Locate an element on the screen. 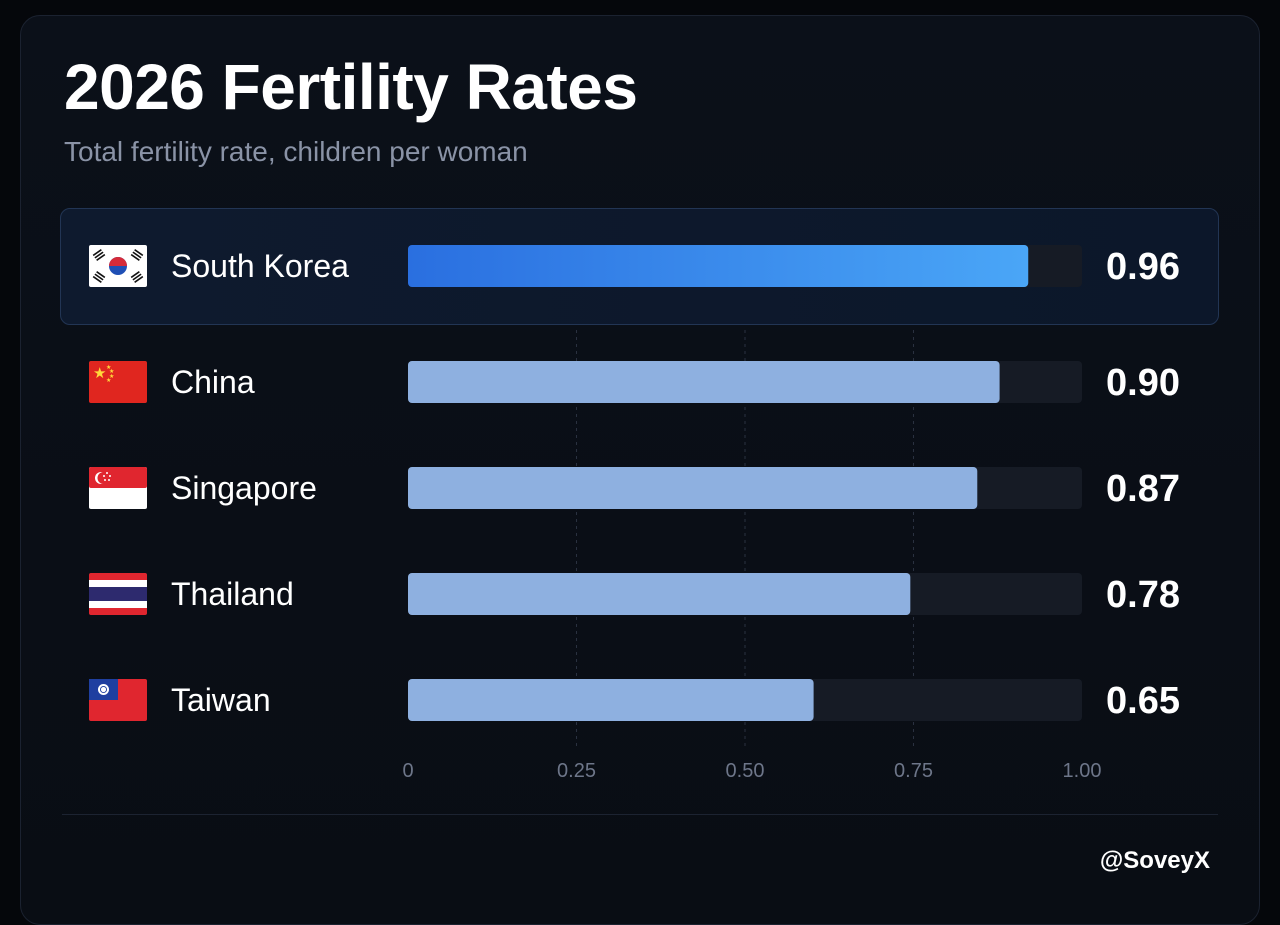 The width and height of the screenshot is (1280, 925). x-tick-label: 1.00 is located at coordinates (1082, 771).